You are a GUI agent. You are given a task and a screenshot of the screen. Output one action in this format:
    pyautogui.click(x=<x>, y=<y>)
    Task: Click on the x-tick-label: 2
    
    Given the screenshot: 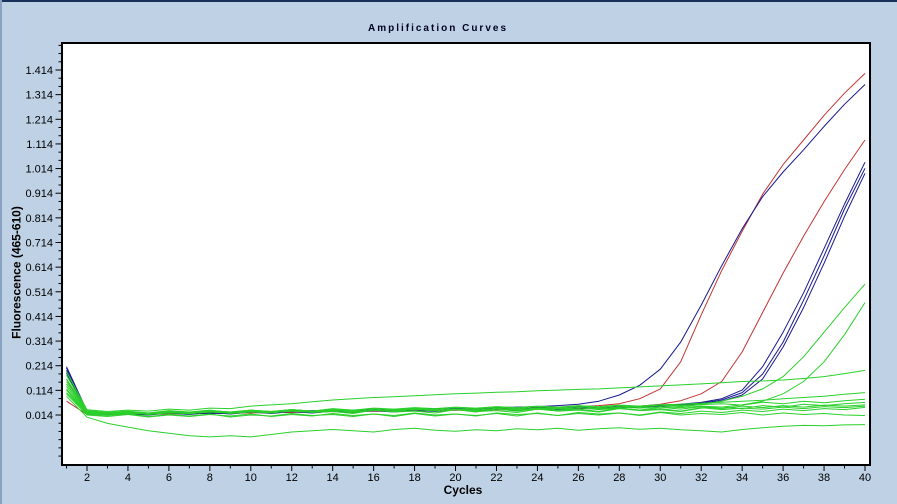 What is the action you would take?
    pyautogui.click(x=87, y=478)
    